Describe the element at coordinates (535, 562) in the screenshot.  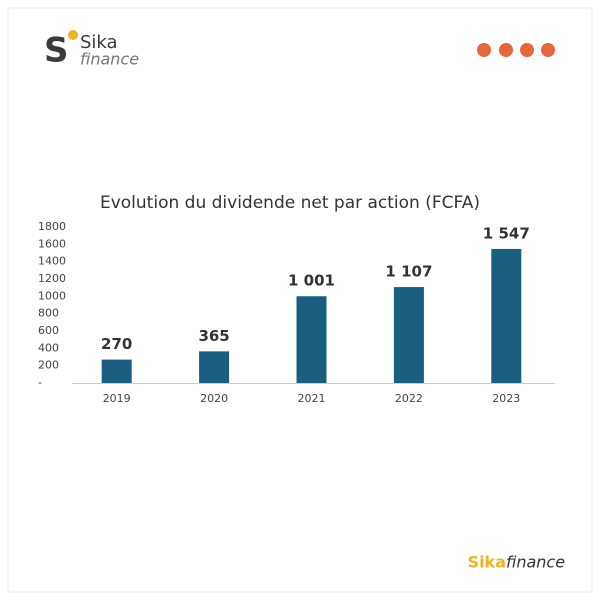
I see `footer-brand-b: finance` at that location.